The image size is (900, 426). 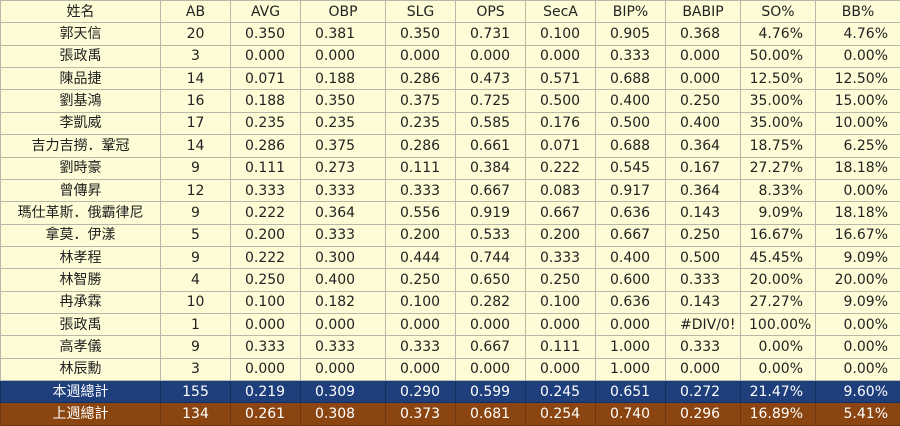 I want to click on table-cell: 0.636, so click(x=630, y=302).